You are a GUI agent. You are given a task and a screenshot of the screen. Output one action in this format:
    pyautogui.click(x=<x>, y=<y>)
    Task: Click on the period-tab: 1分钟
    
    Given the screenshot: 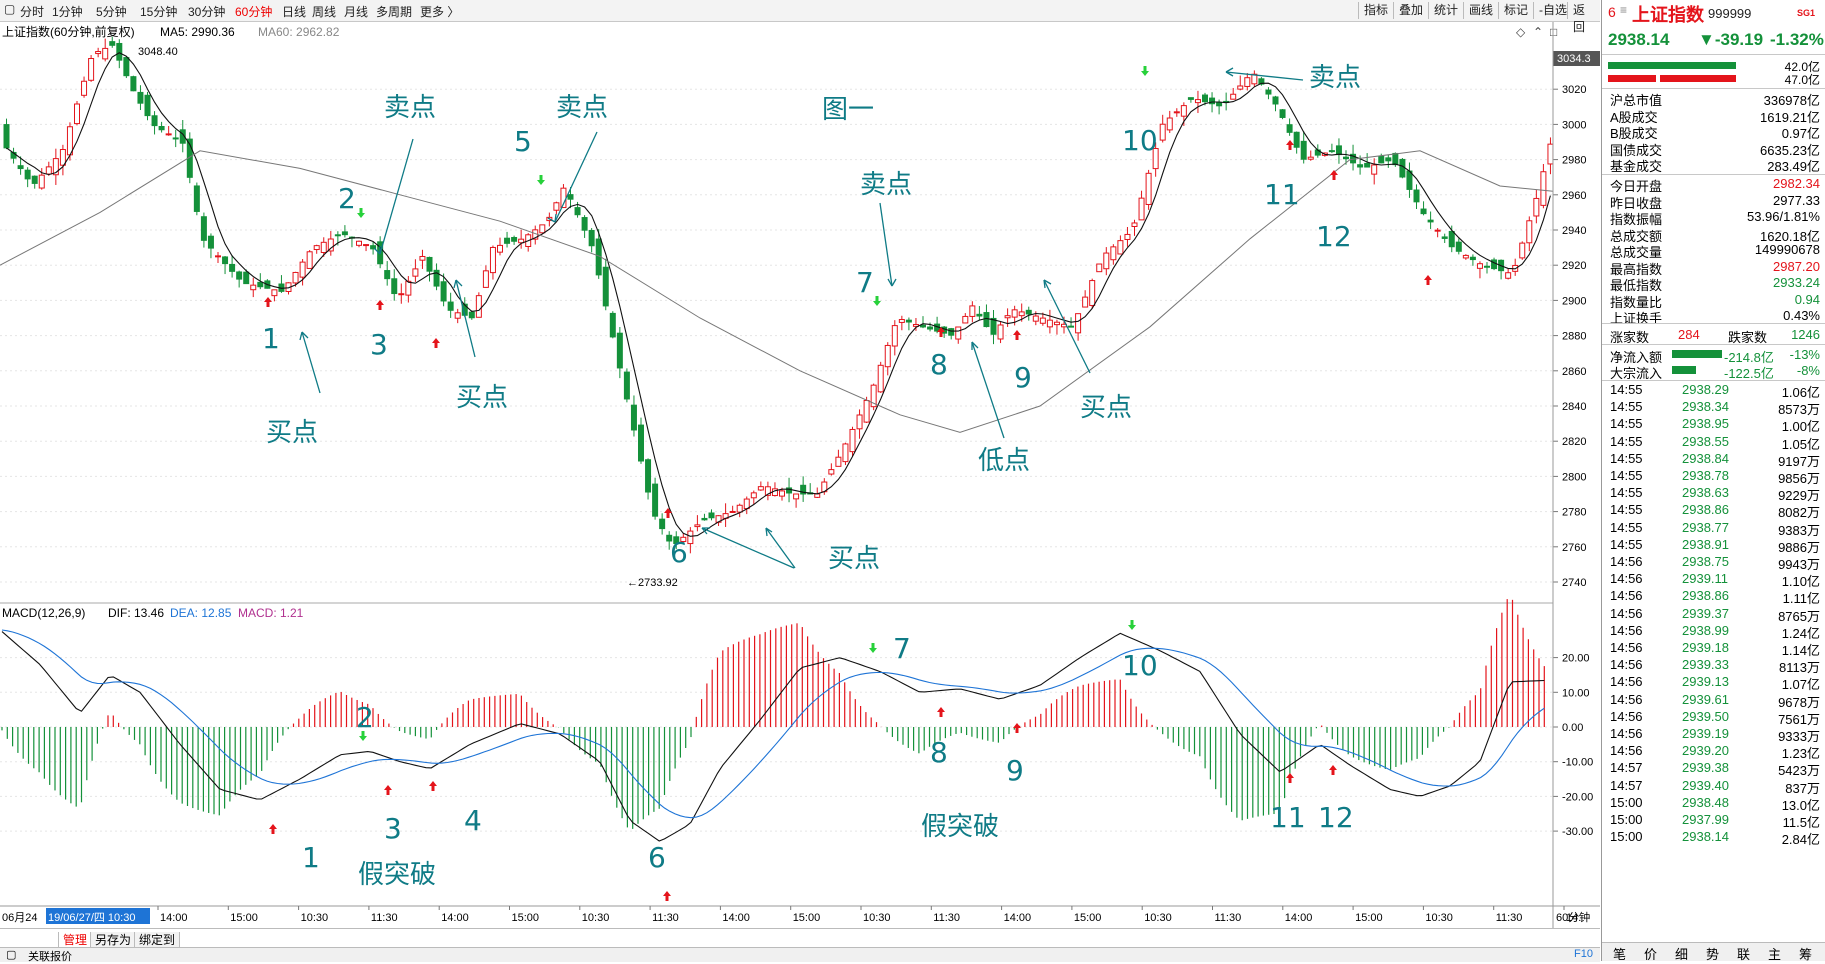 What is the action you would take?
    pyautogui.click(x=67, y=12)
    